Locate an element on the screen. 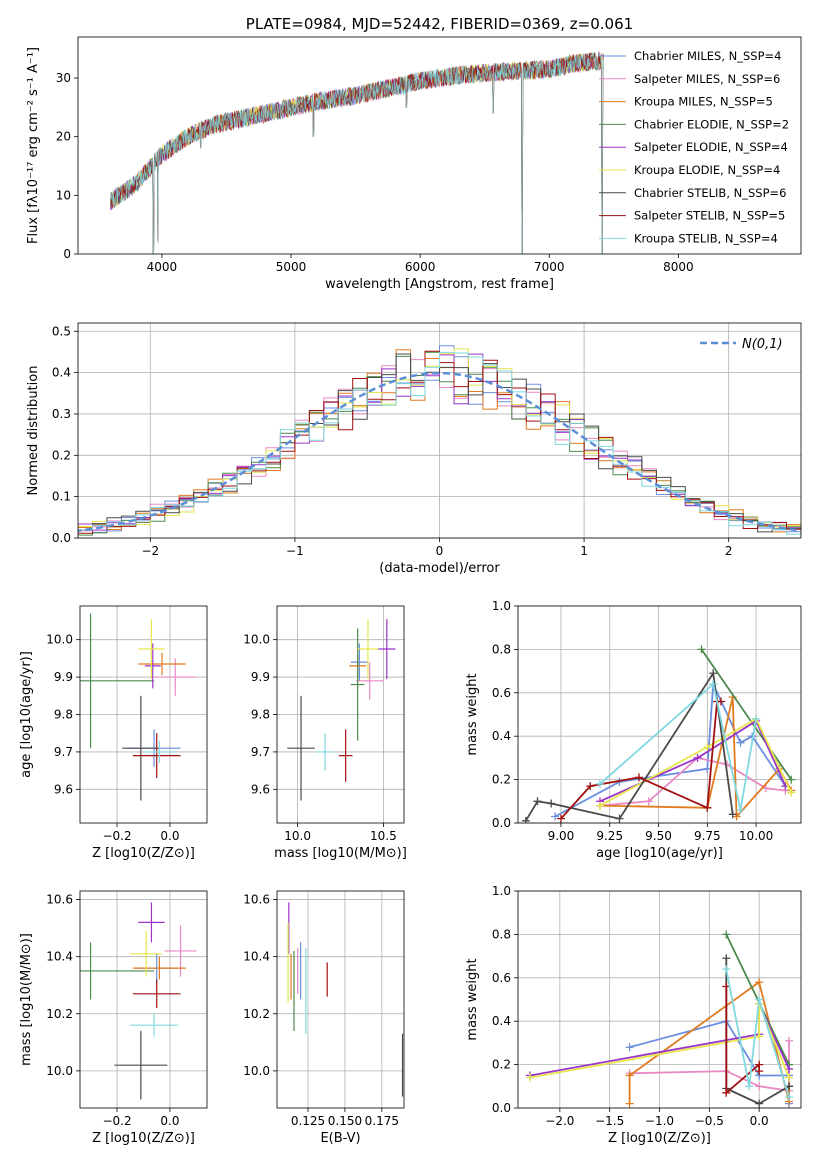 This screenshot has height=1170, width=819. x-tick-label: −2.0 is located at coordinates (559, 1121).